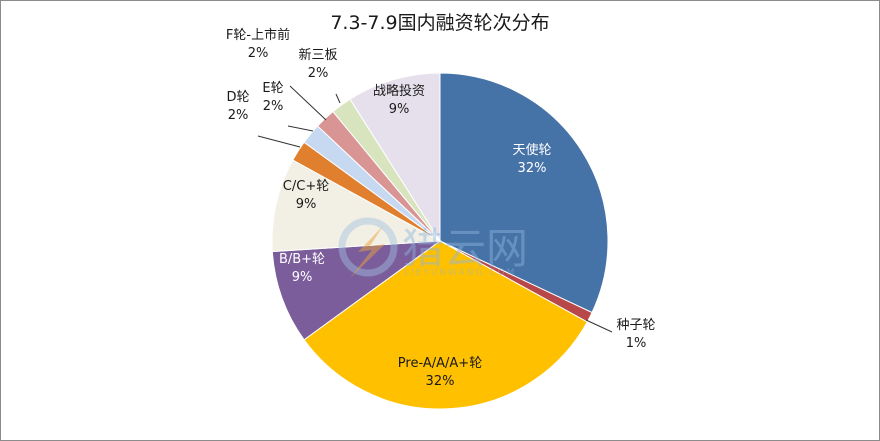 Image resolution: width=880 pixels, height=441 pixels. What do you see at coordinates (465, 248) in the screenshot?
I see `watermark-text: 猎云网` at bounding box center [465, 248].